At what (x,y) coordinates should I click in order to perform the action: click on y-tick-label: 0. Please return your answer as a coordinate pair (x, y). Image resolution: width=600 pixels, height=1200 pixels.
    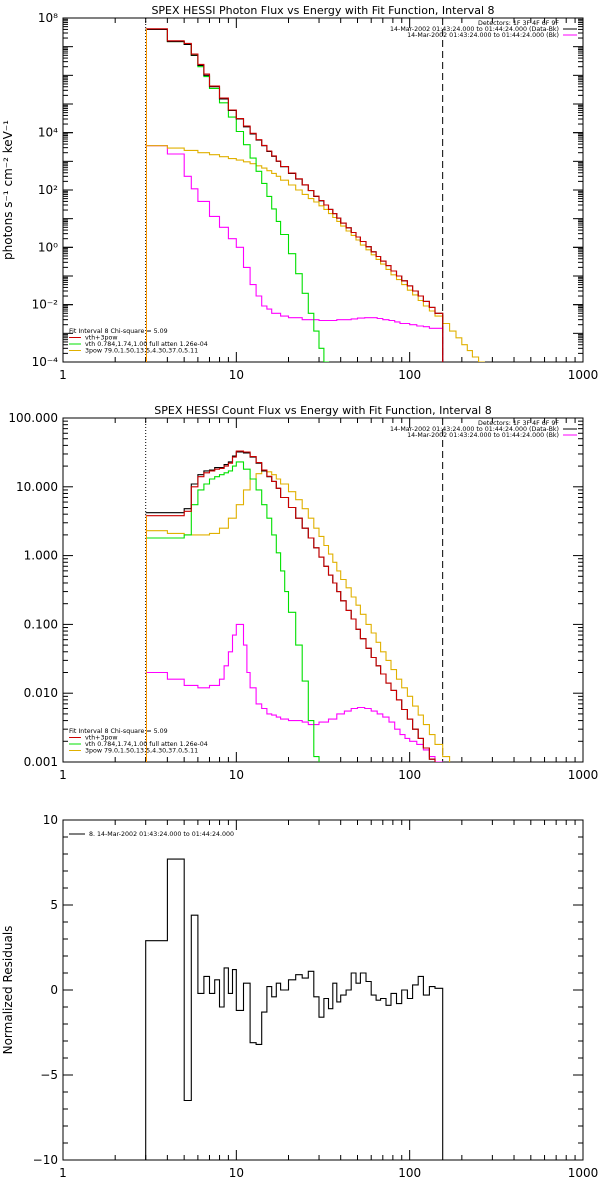
    Looking at the image, I should click on (54, 990).